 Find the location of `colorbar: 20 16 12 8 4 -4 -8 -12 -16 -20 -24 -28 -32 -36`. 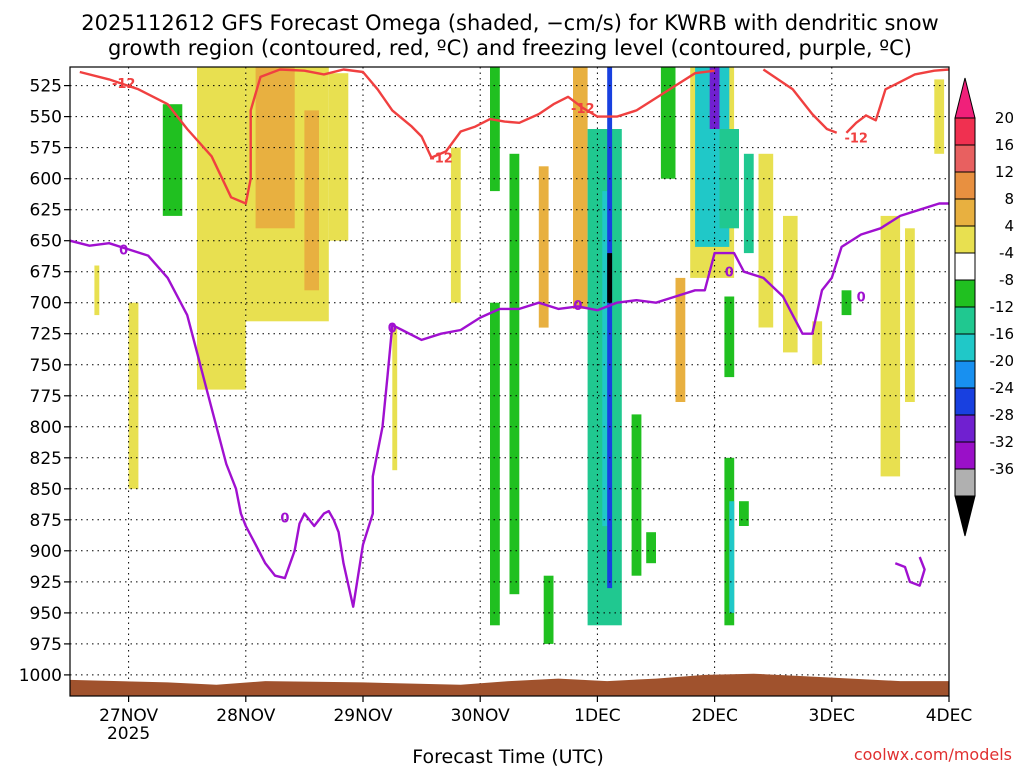

colorbar: 20 16 12 8 4 -4 -8 -12 -16 -20 -24 -28 -32 -36 is located at coordinates (984, 307).